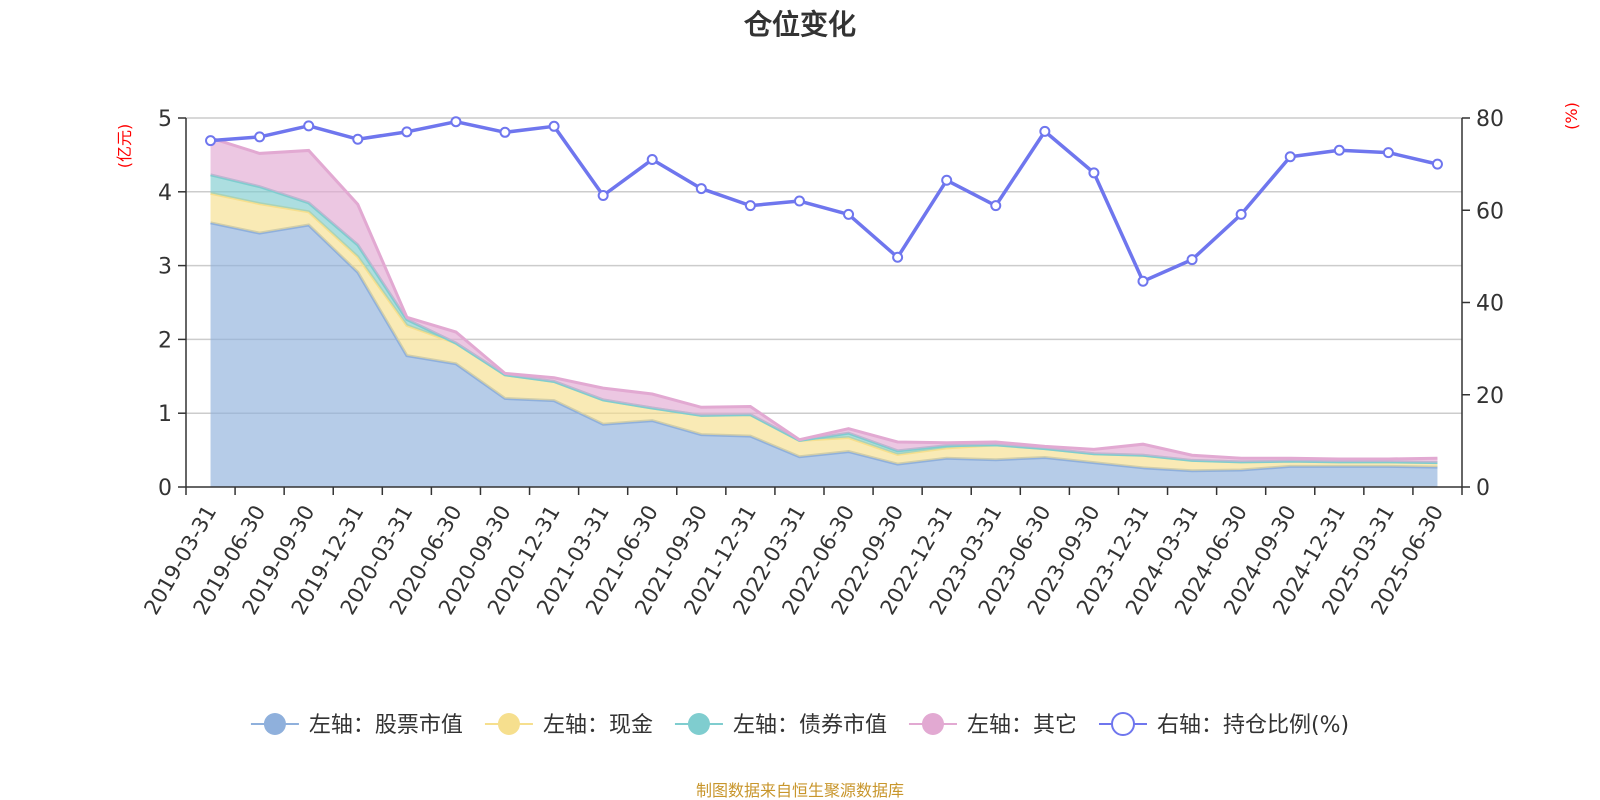  Describe the element at coordinates (165, 340) in the screenshot. I see `y-left-tick-label: 2` at that location.